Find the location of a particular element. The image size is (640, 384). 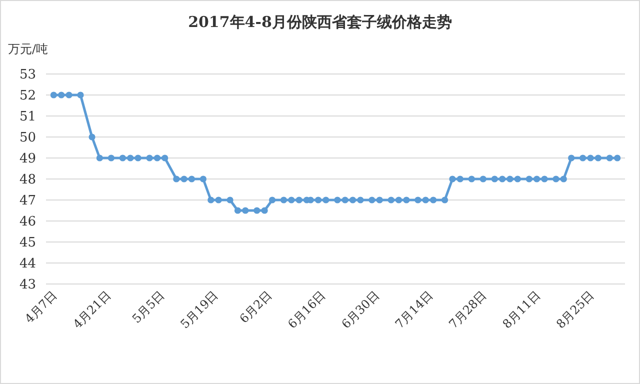

y-tick-label: 47 is located at coordinates (27, 201).